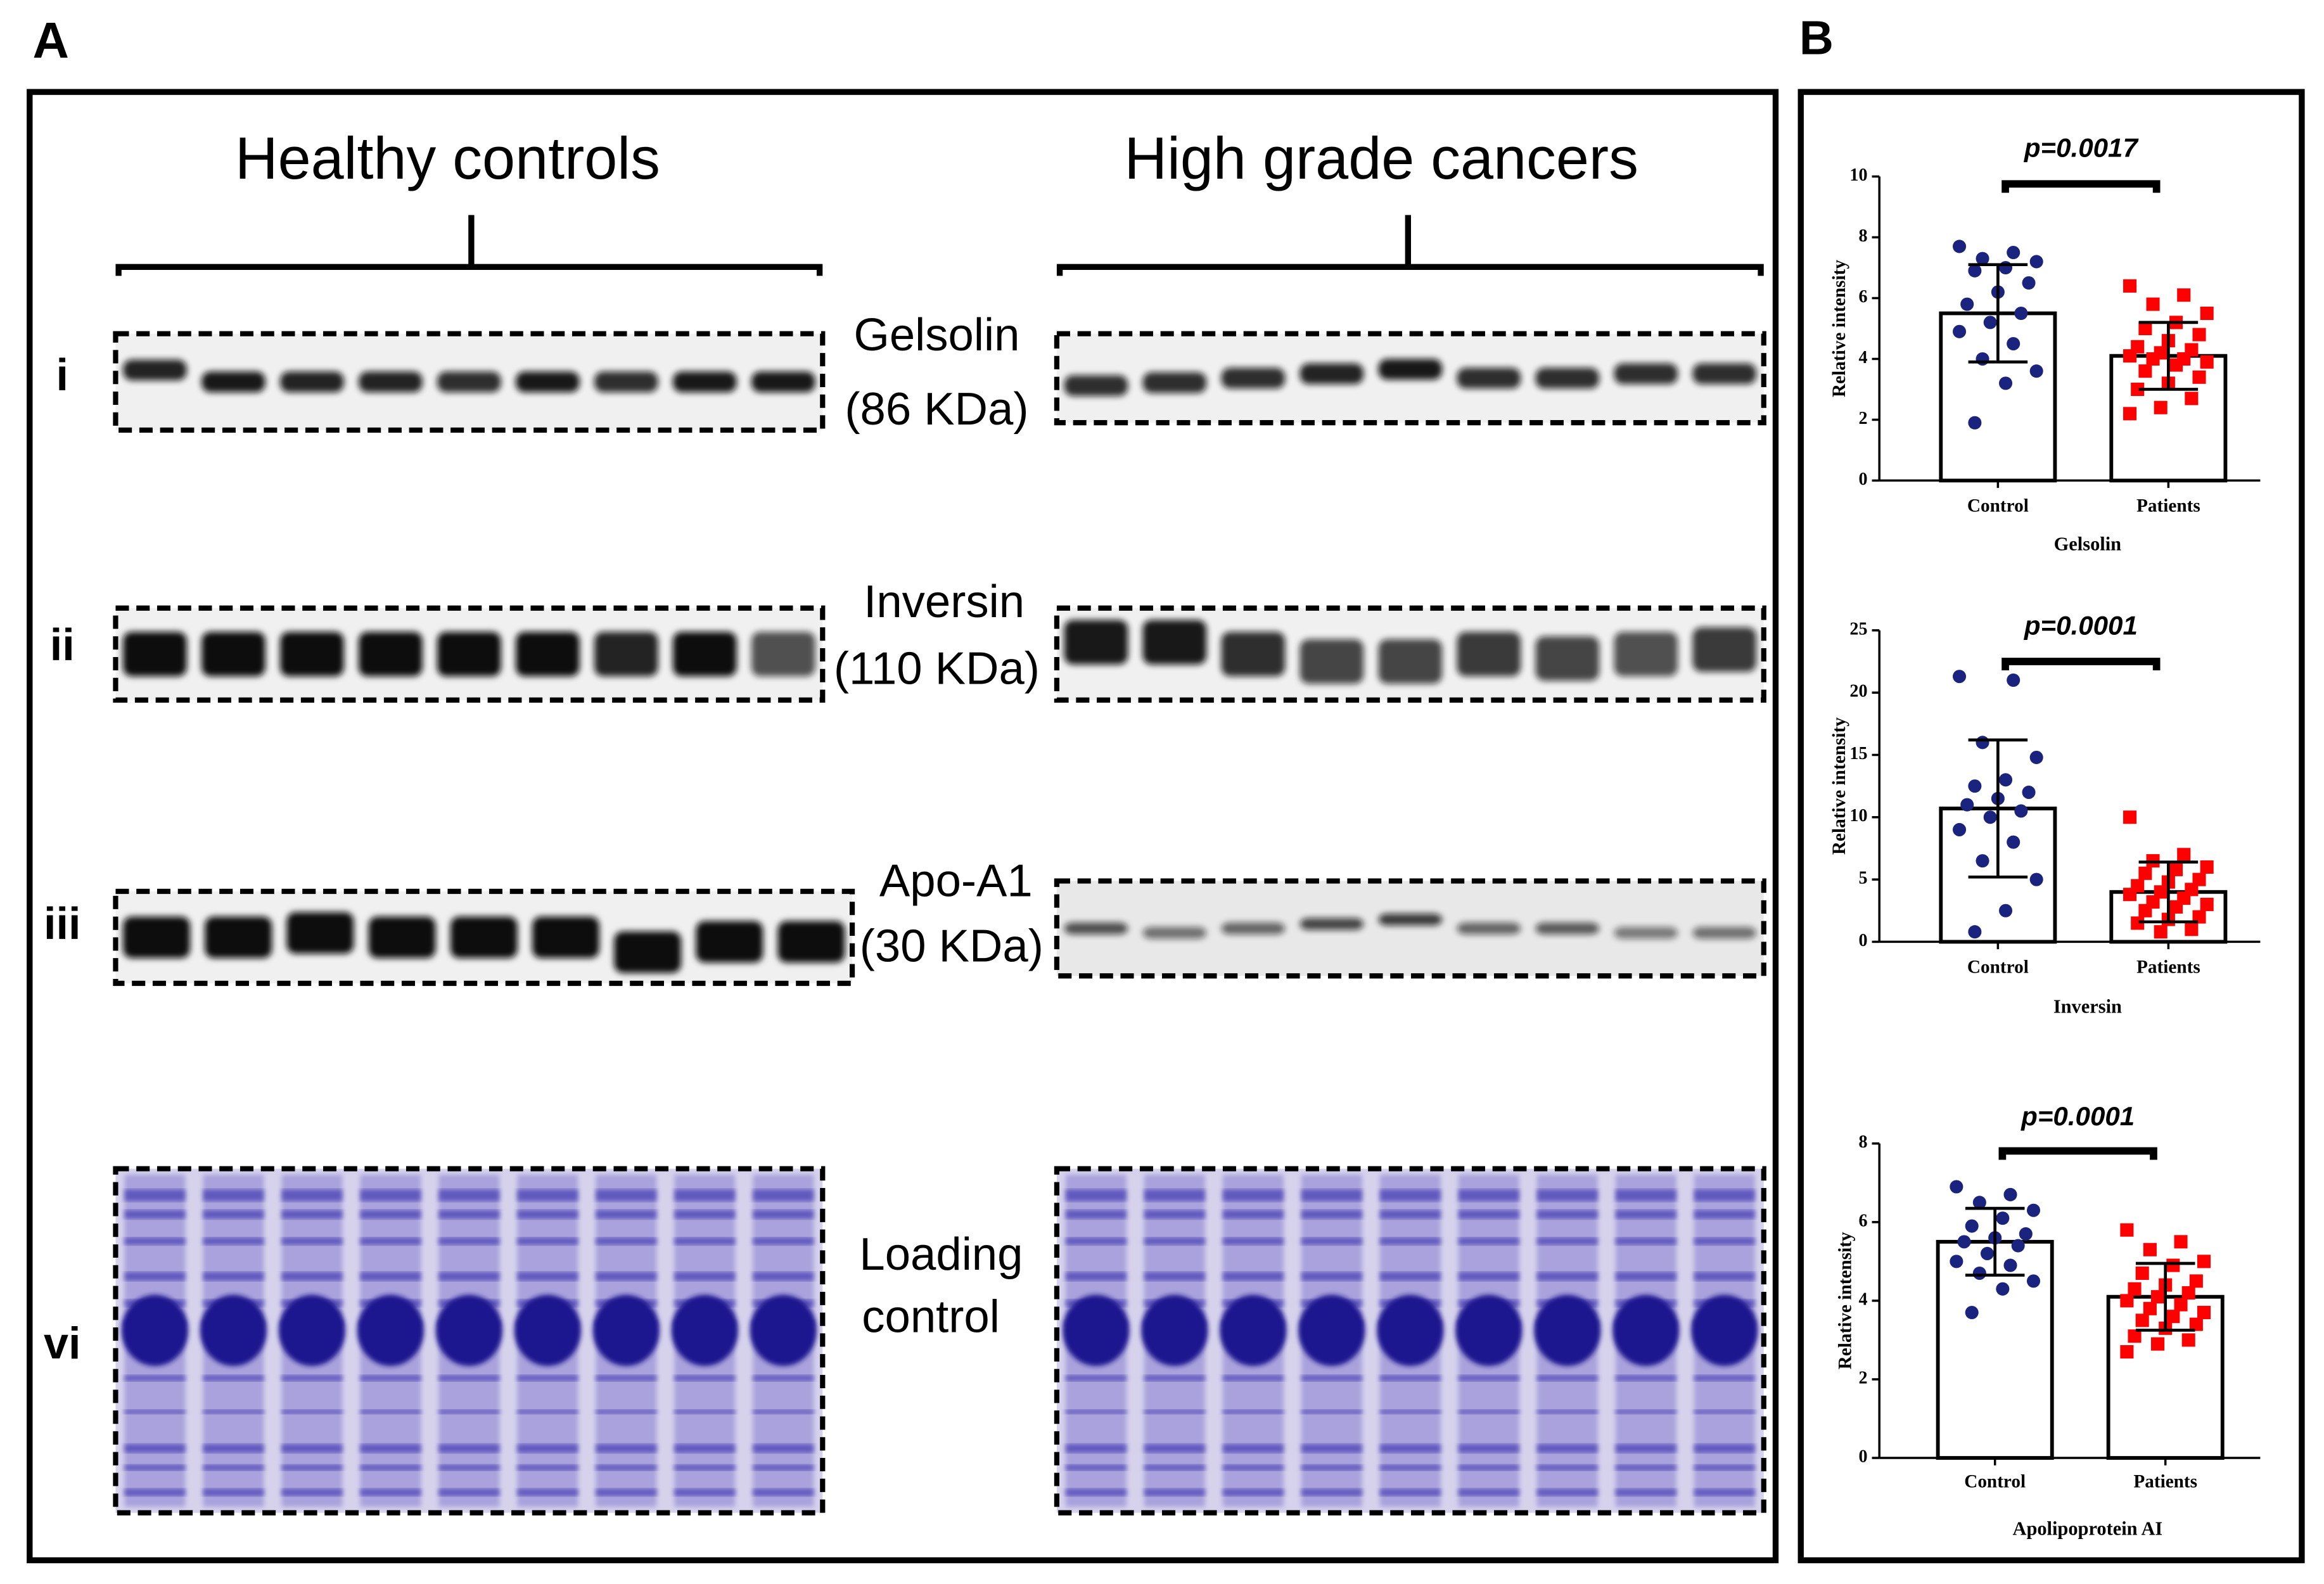 The image size is (2324, 1584). Describe the element at coordinates (1995, 1482) in the screenshot. I see `x-tick-label: Control` at that location.